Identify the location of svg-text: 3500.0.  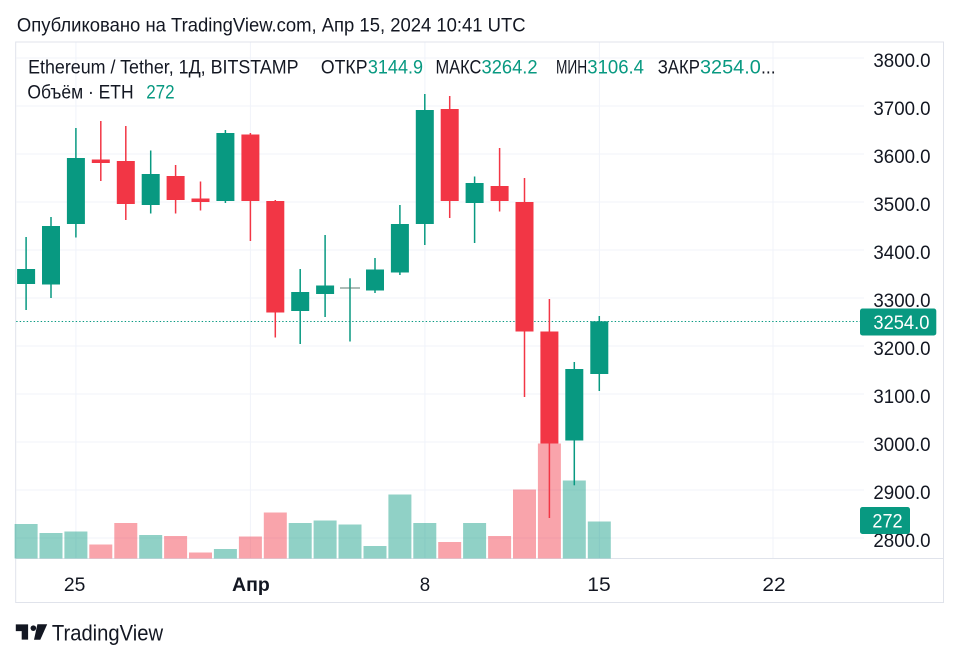
(901, 205).